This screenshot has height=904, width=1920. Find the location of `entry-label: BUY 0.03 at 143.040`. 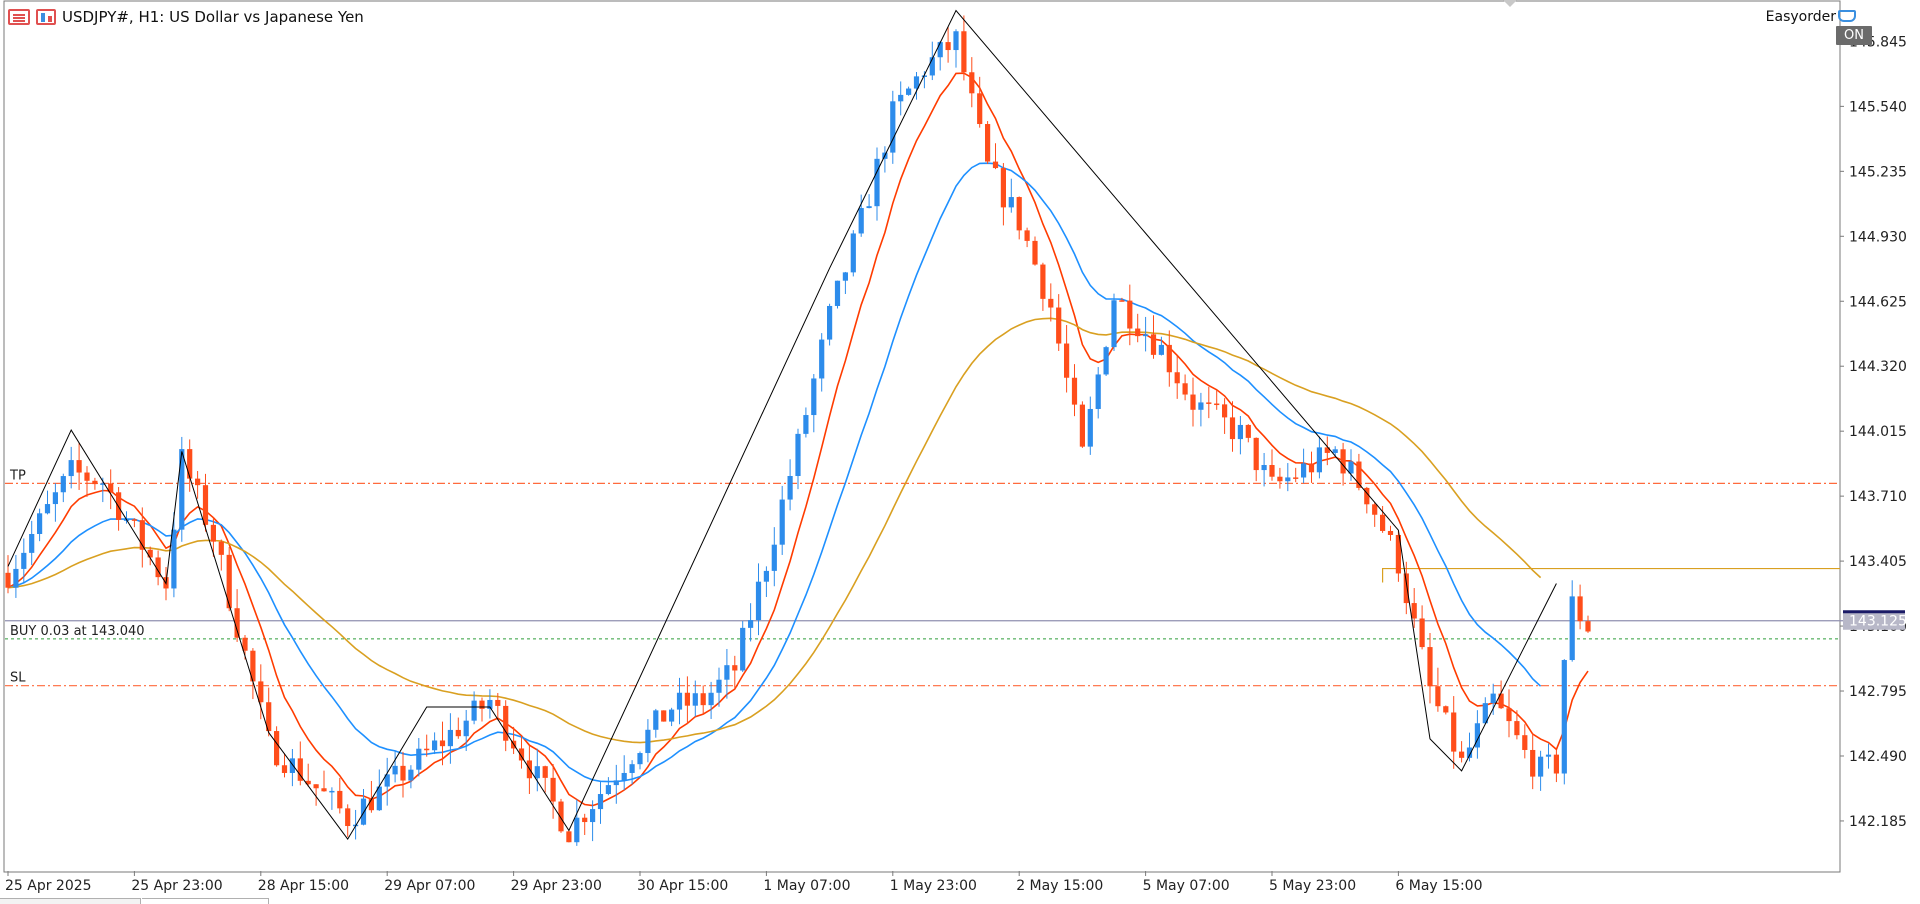

entry-label: BUY 0.03 at 143.040 is located at coordinates (77, 631).